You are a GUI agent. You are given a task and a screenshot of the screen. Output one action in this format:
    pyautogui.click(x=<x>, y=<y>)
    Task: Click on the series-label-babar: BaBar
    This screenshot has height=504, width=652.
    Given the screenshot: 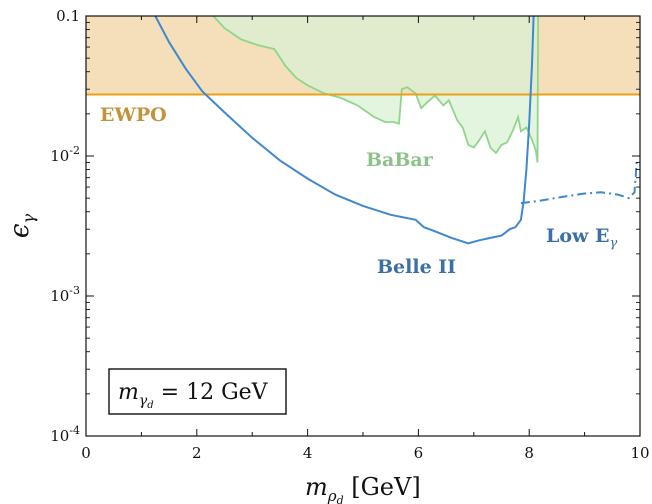 What is the action you would take?
    pyautogui.click(x=400, y=160)
    